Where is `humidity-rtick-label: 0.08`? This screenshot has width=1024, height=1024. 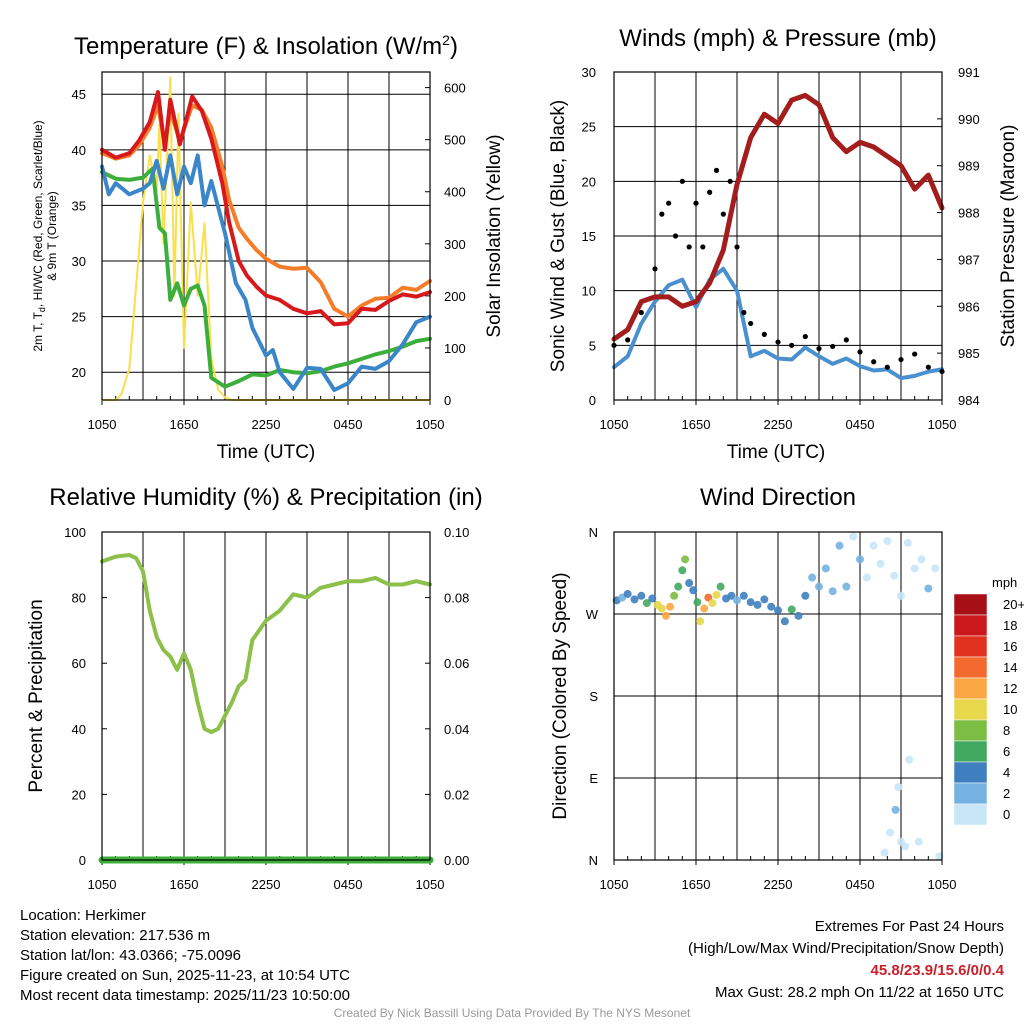 humidity-rtick-label: 0.08 is located at coordinates (456, 598).